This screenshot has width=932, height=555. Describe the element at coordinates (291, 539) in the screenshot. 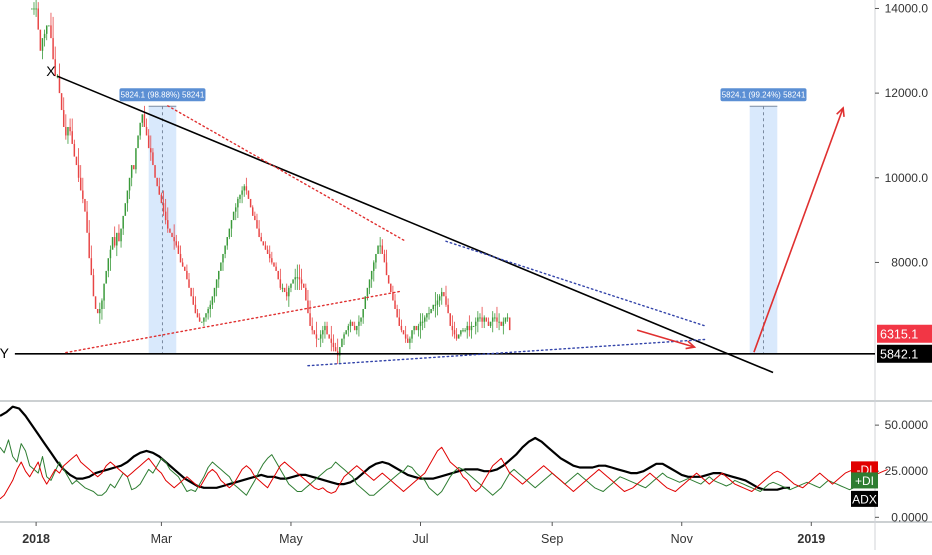

I see `x-tick-label: May` at that location.